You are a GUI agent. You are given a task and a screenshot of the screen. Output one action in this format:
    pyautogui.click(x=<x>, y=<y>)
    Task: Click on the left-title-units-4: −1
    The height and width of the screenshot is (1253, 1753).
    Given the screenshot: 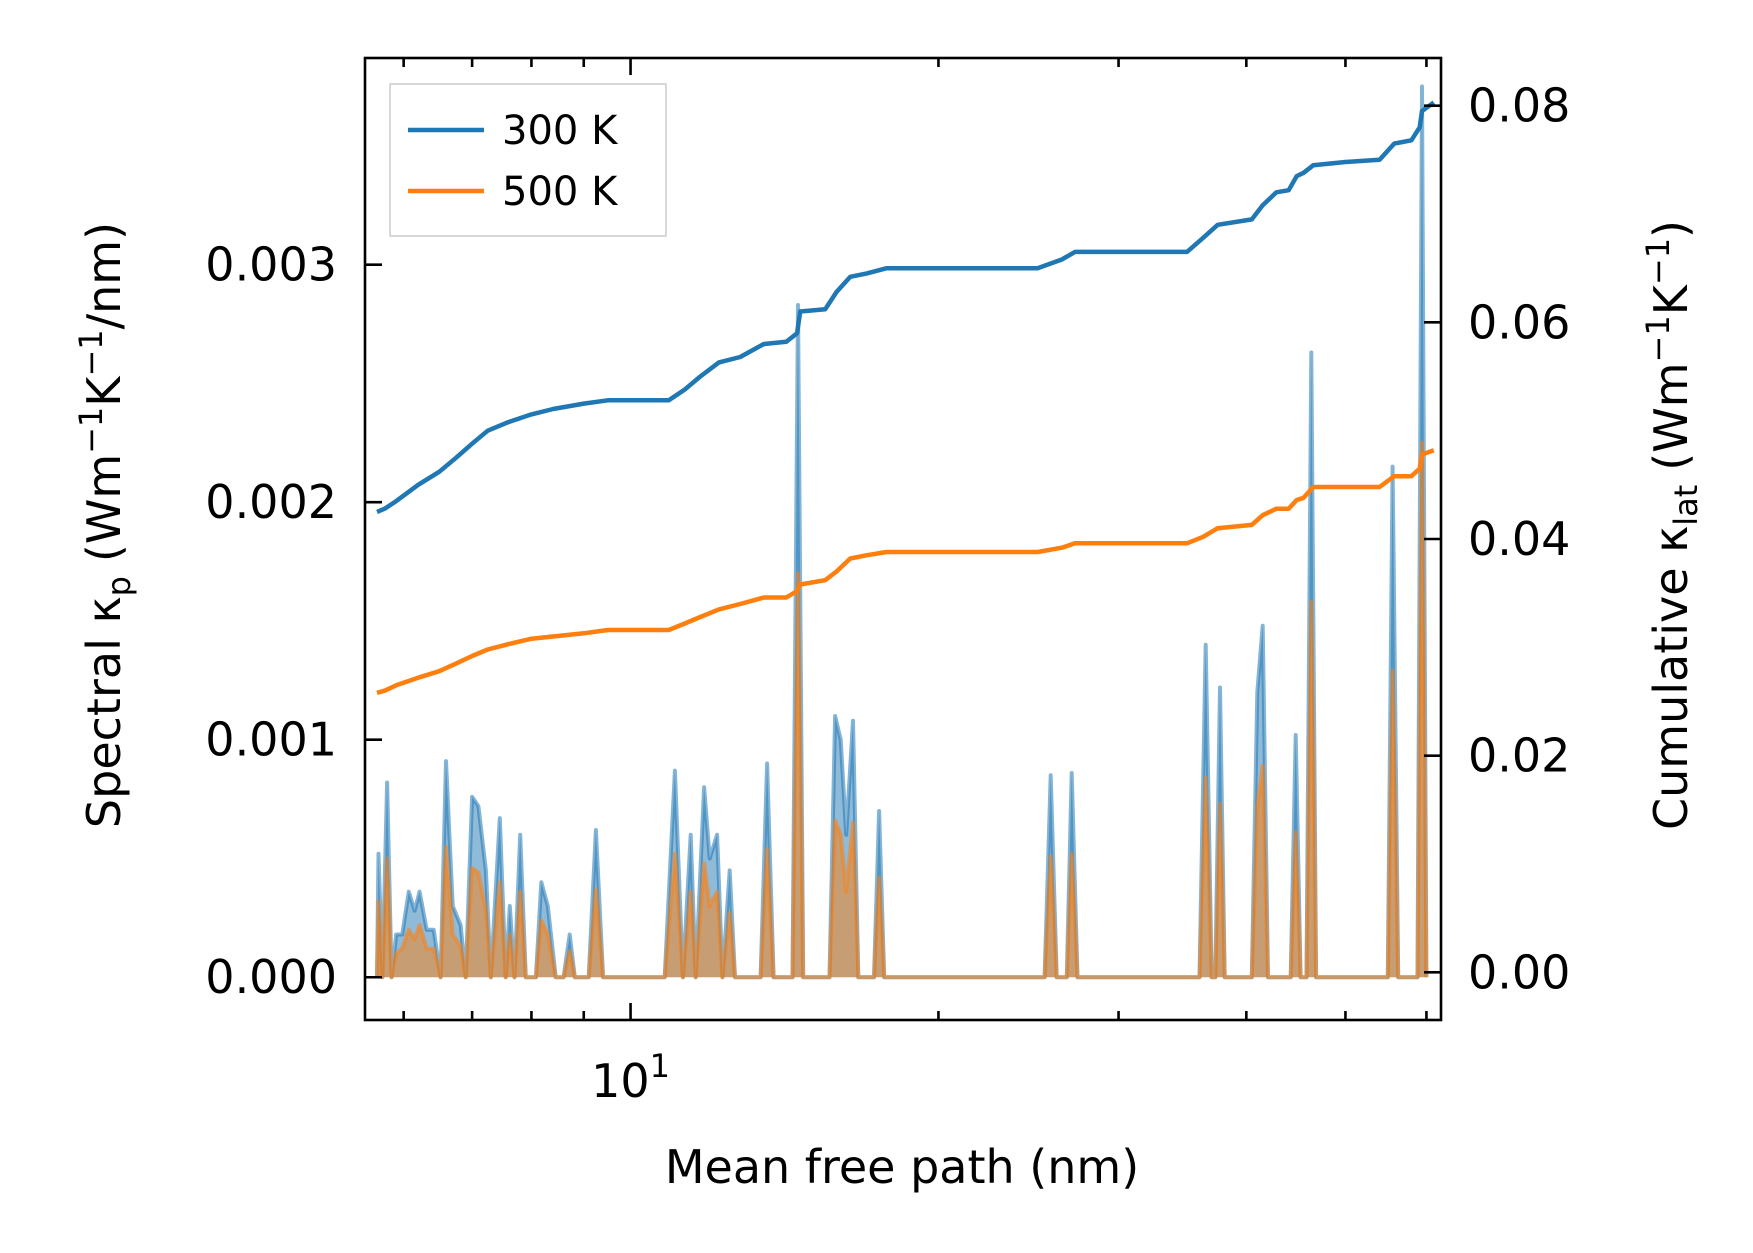 What is the action you would take?
    pyautogui.click(x=91, y=352)
    